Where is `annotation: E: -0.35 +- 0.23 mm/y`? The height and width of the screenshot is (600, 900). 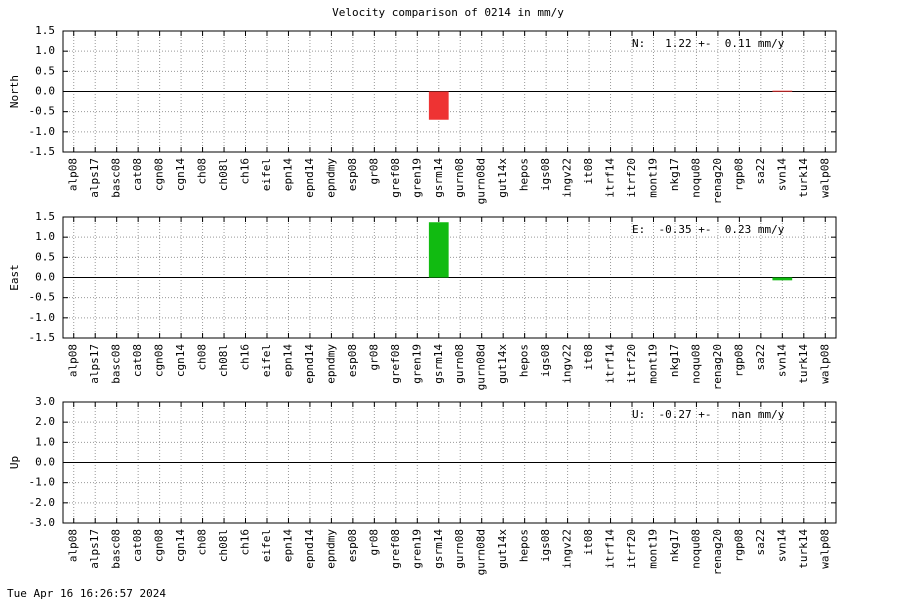 annotation: E: -0.35 +- 0.23 mm/y is located at coordinates (708, 229).